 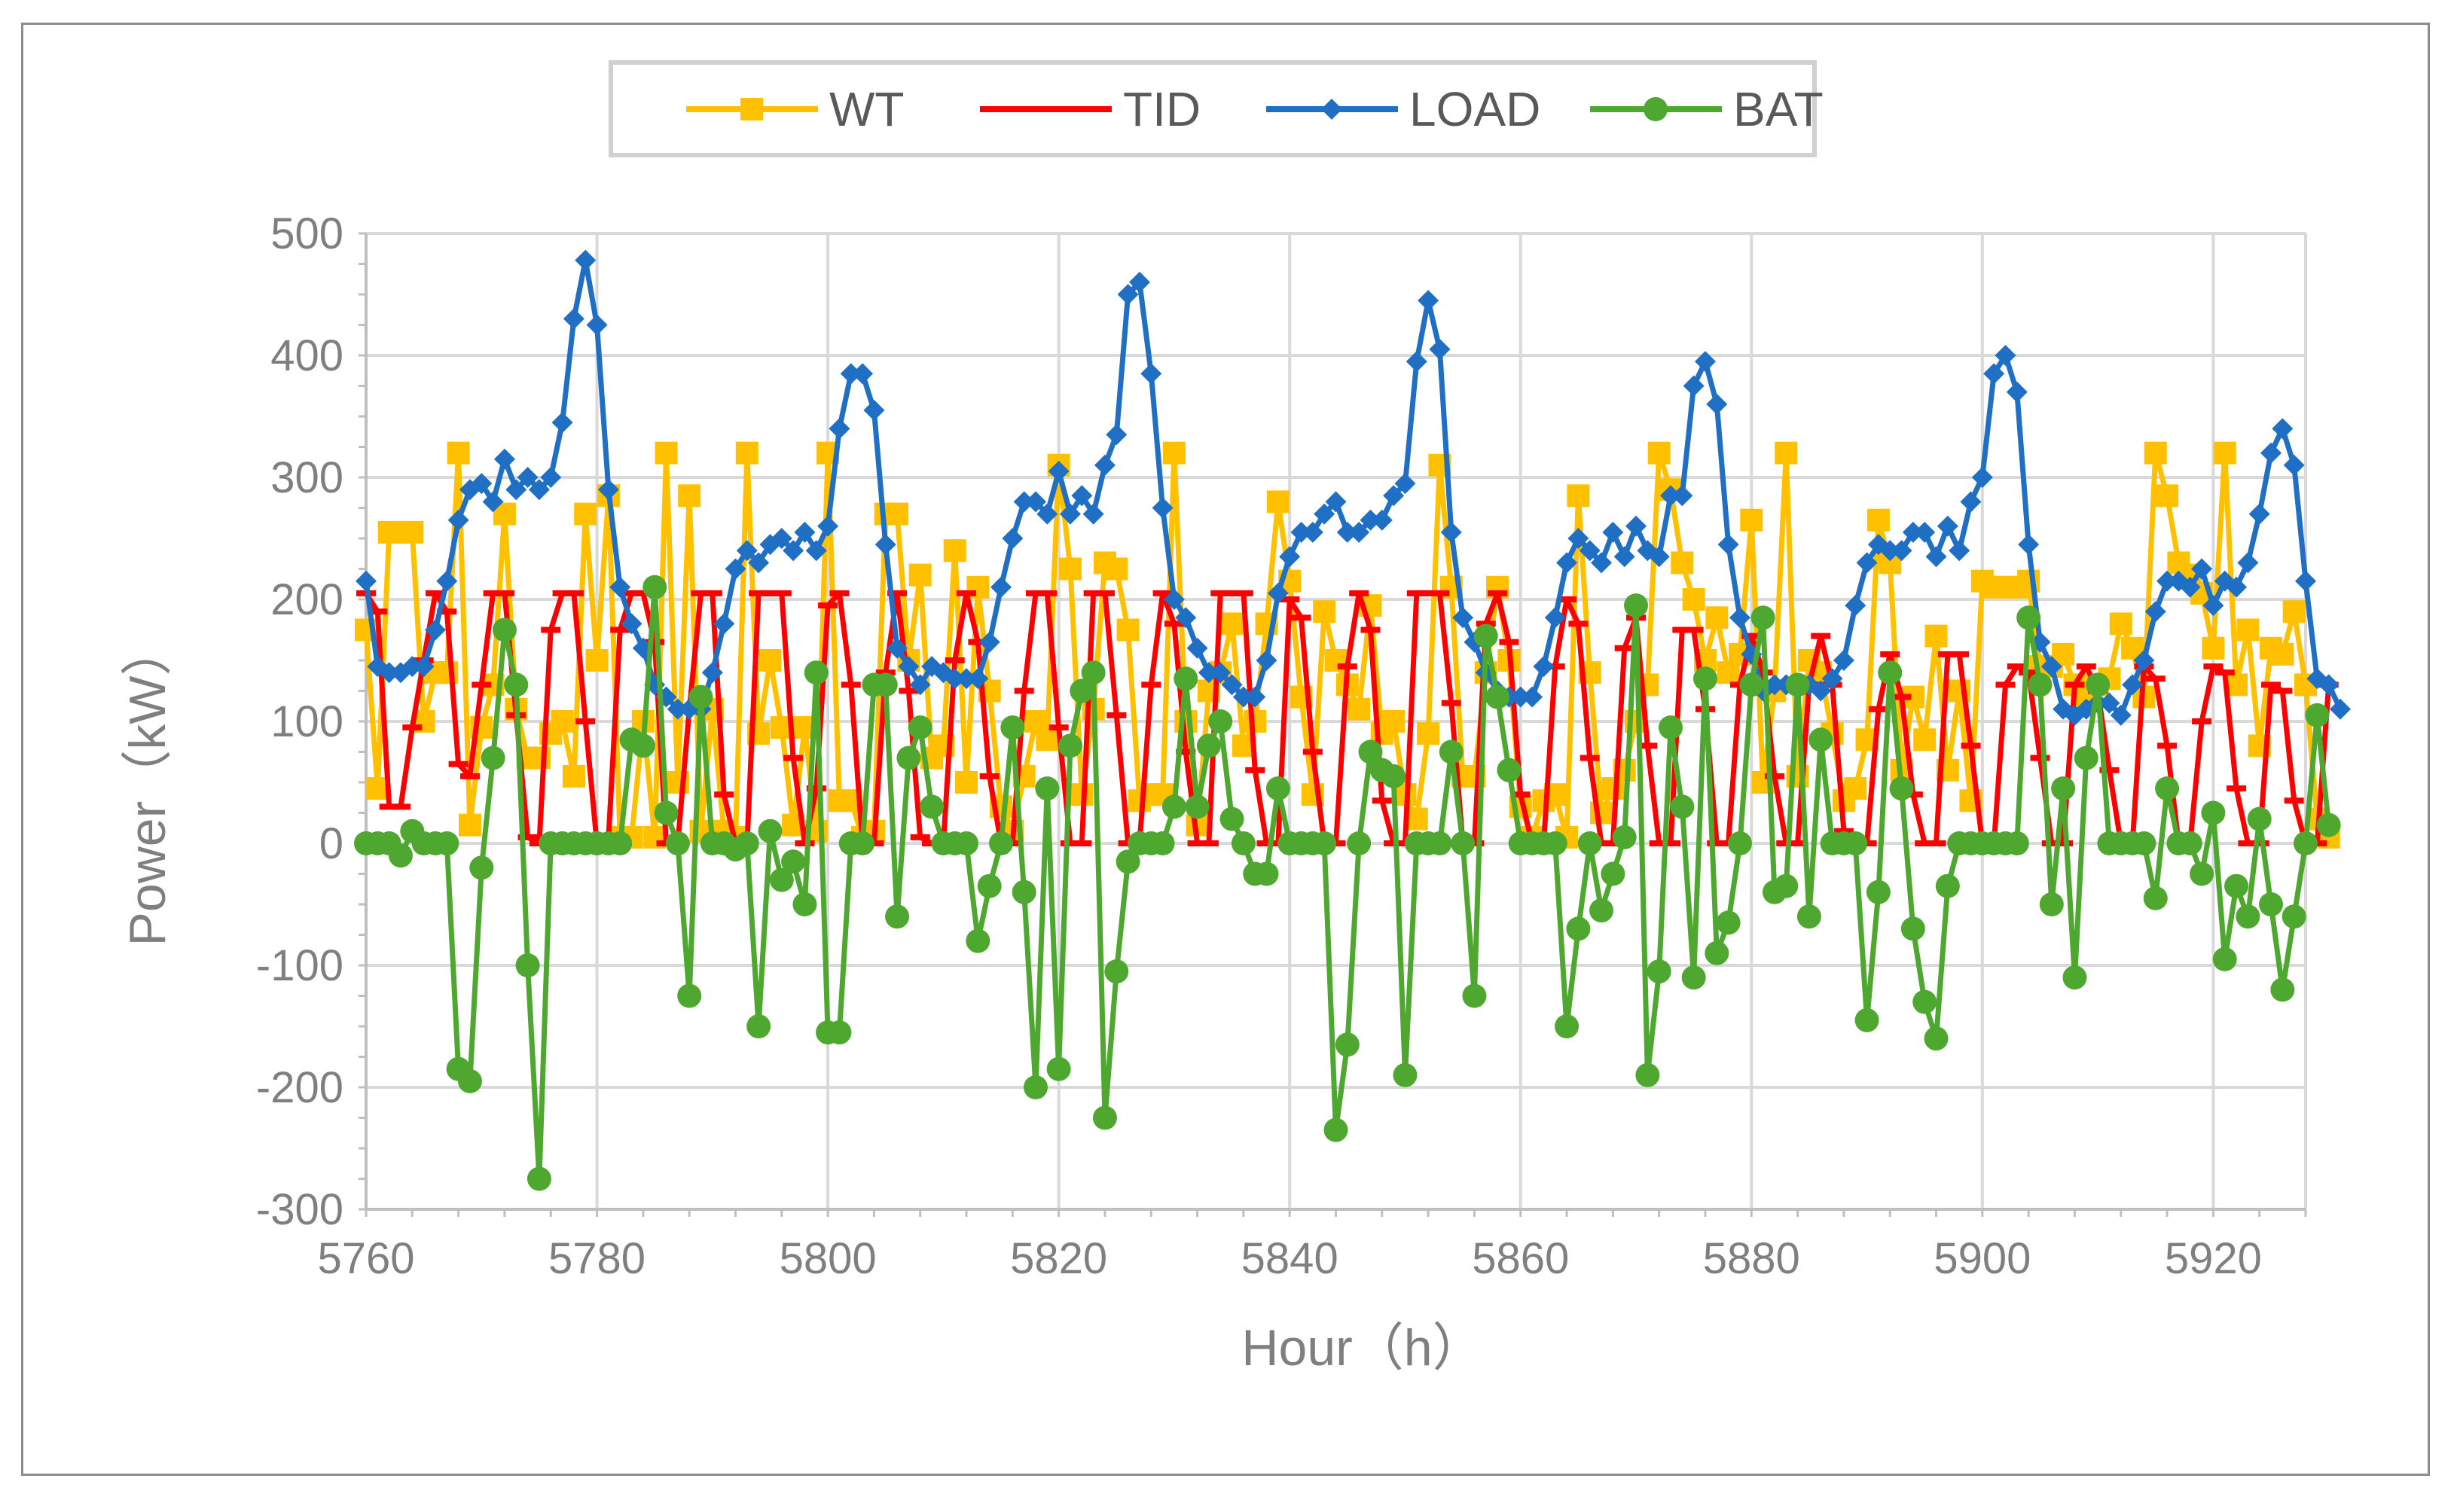 I want to click on y-tick-label: -100, so click(x=299, y=966).